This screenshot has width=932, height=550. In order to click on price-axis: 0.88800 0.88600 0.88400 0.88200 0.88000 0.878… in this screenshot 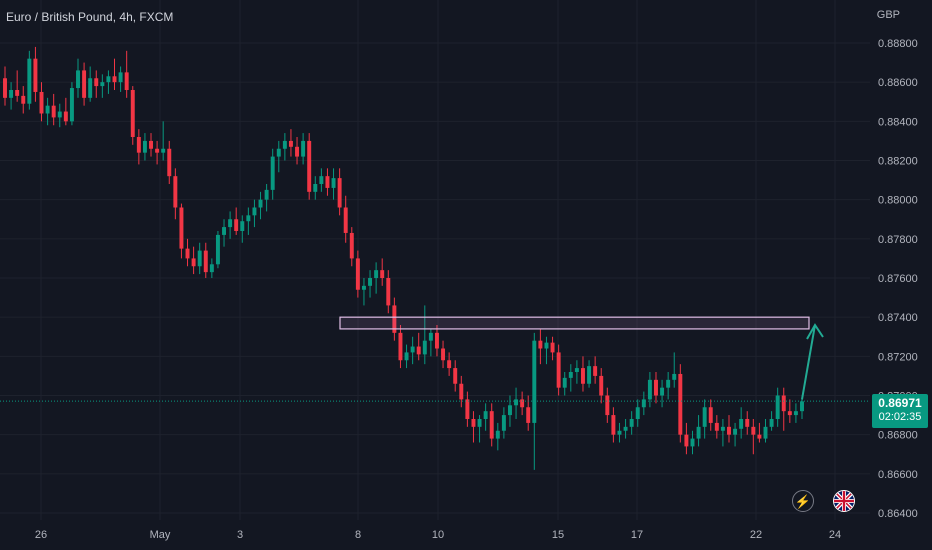, I will do `click(898, 279)`.